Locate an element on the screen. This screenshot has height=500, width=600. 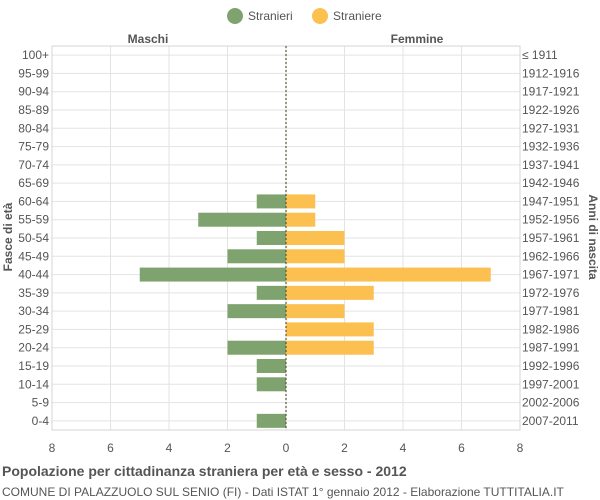
legend-label-stranieri: Stranieri is located at coordinates (270, 16).